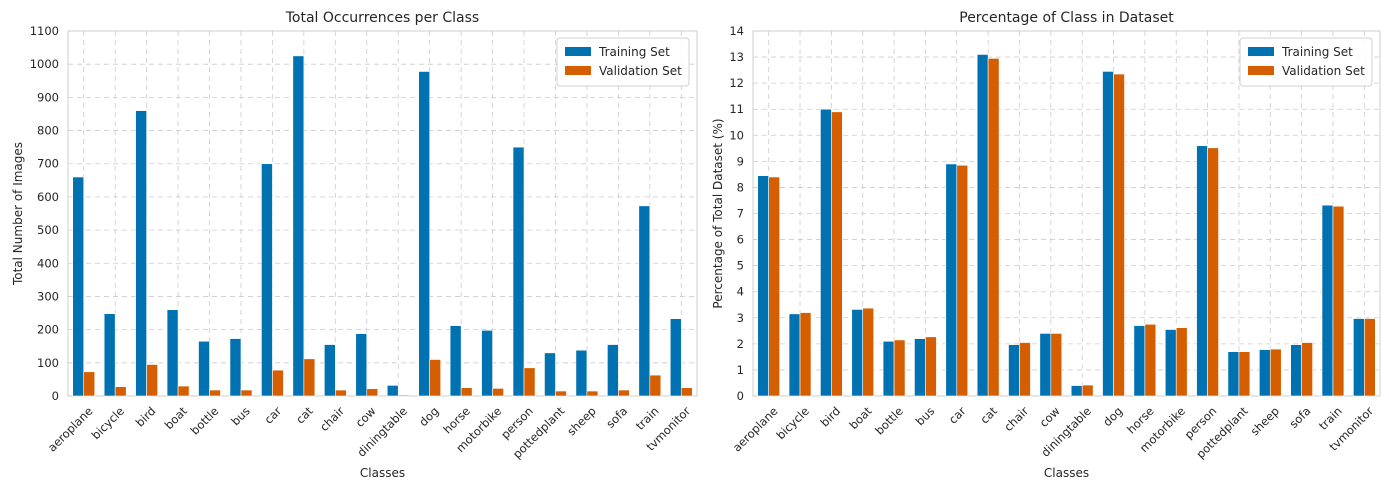 This screenshot has width=1389, height=490. What do you see at coordinates (1050, 417) in the screenshot?
I see `x-tick-label: cow` at bounding box center [1050, 417].